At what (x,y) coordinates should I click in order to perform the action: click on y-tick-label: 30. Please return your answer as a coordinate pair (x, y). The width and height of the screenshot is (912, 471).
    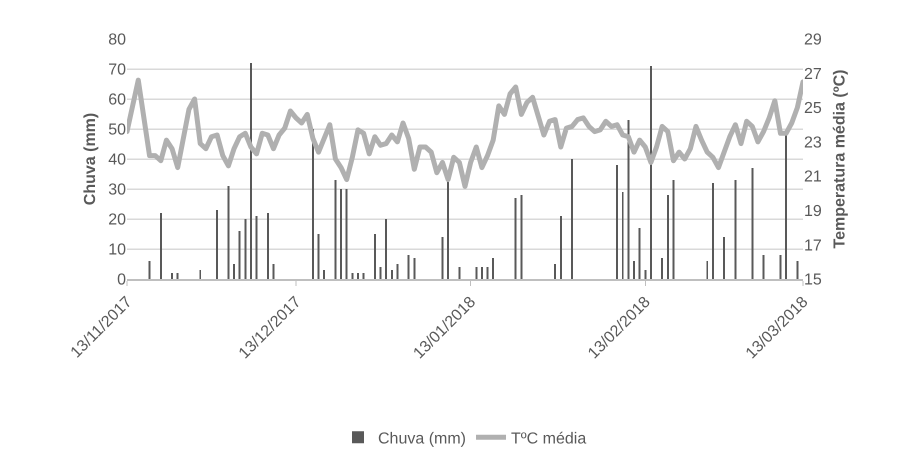
    Looking at the image, I should click on (117, 190).